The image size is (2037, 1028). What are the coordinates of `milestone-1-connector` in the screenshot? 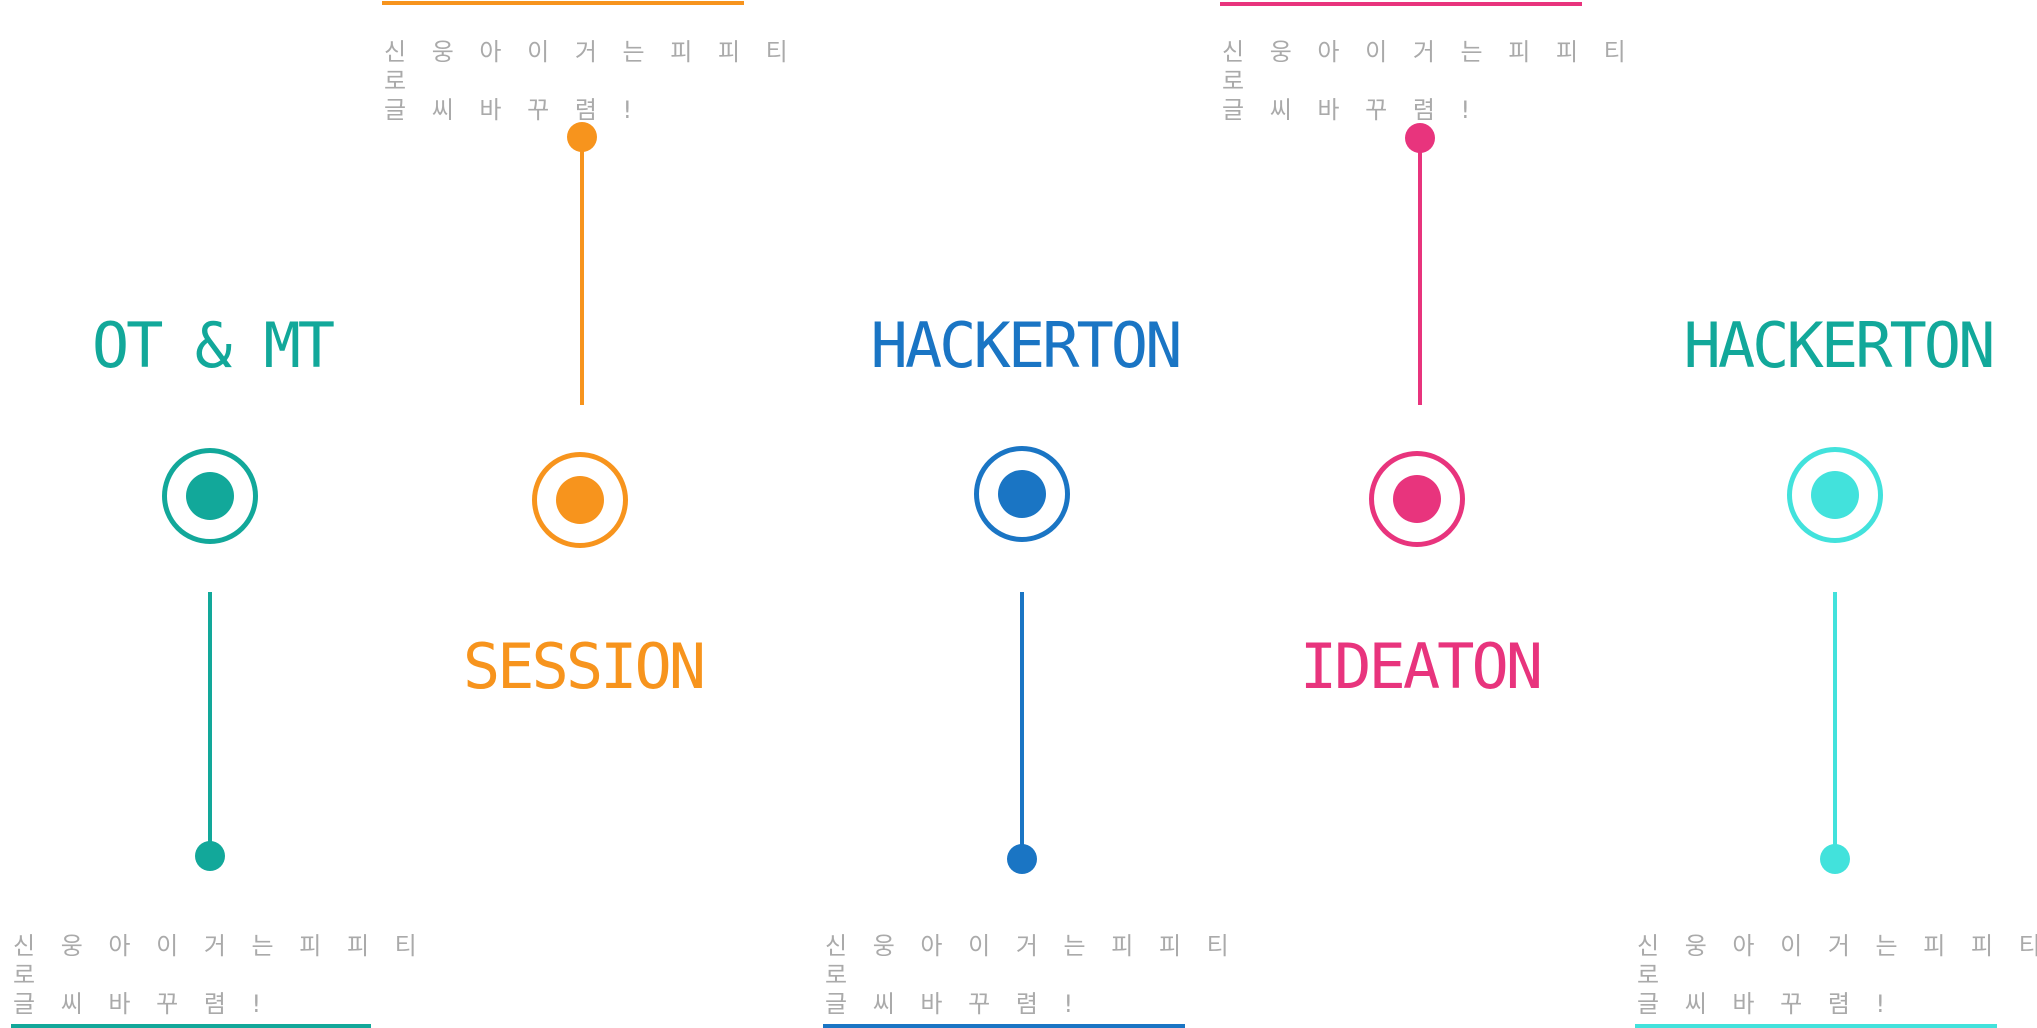 It's located at (210, 723).